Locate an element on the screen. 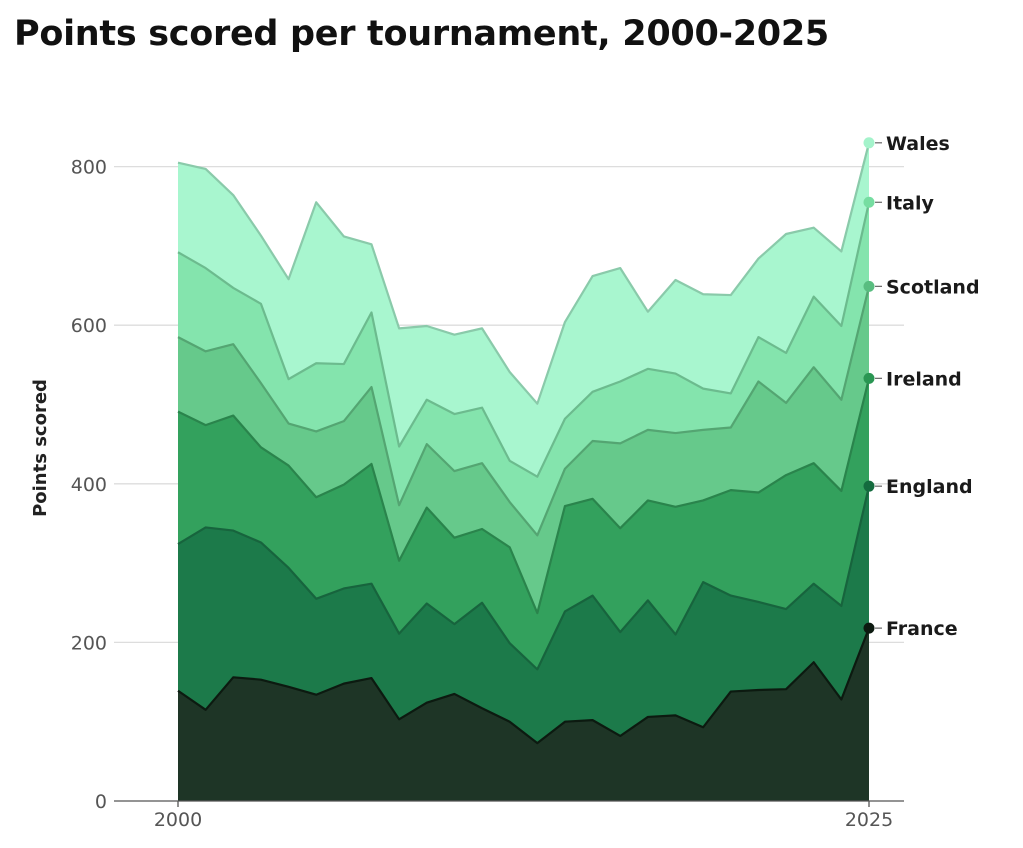 The height and width of the screenshot is (848, 1023). series-label-ireland: Ireland is located at coordinates (924, 379).